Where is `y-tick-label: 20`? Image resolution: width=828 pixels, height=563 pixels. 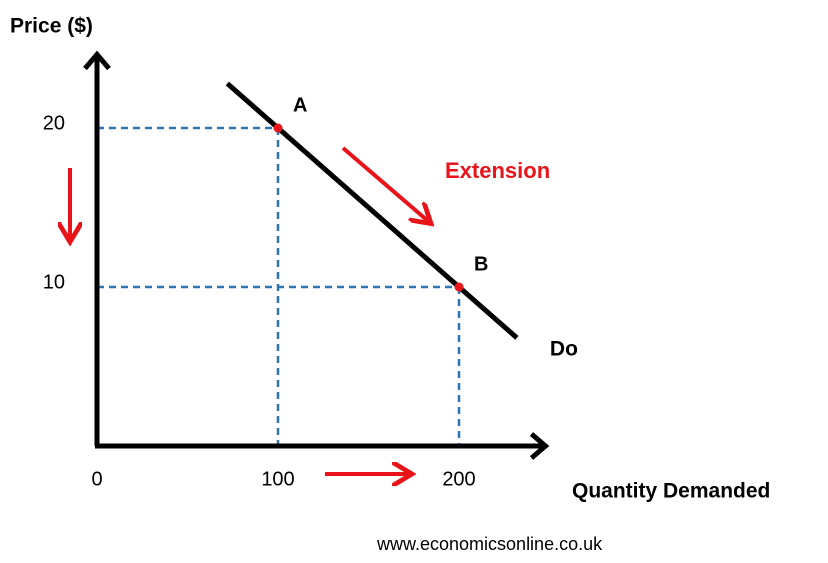 y-tick-label: 20 is located at coordinates (54, 123).